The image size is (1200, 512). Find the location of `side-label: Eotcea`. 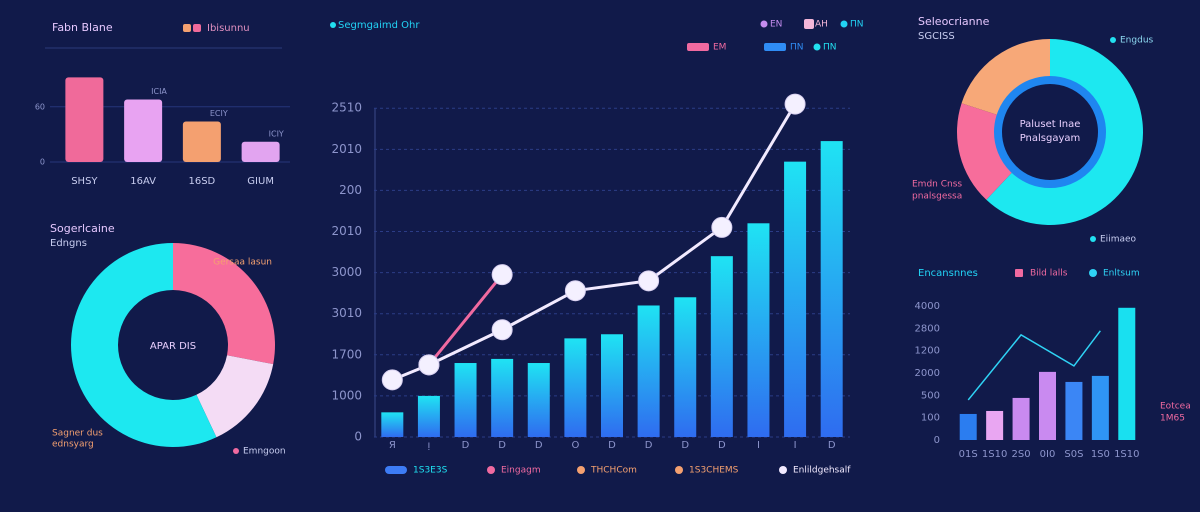

side-label: Eotcea is located at coordinates (1175, 407).